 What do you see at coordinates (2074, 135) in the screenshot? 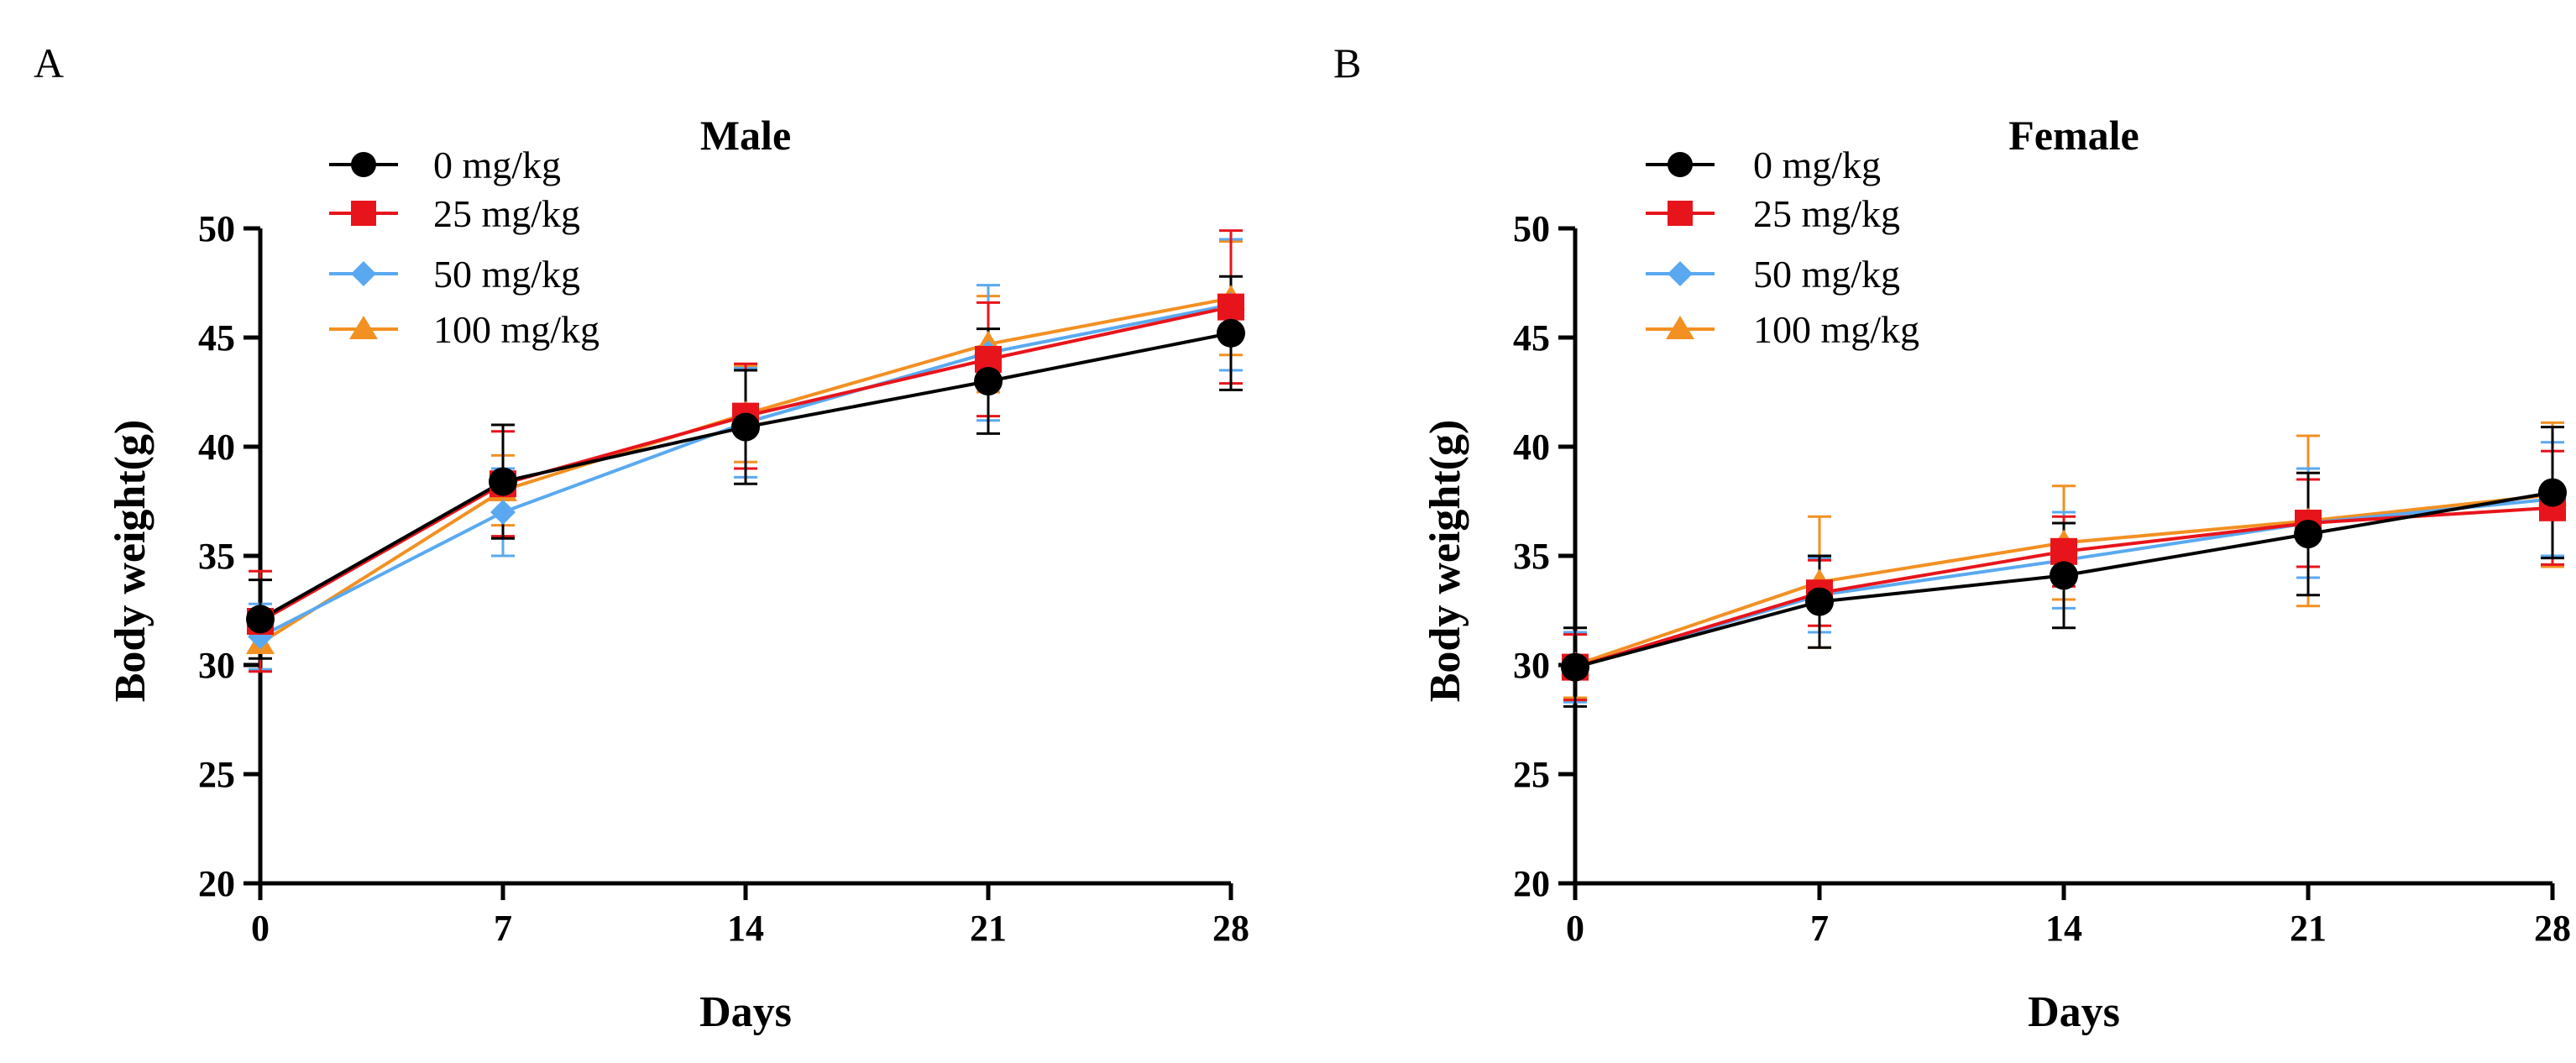
I see `chart-title: Female` at bounding box center [2074, 135].